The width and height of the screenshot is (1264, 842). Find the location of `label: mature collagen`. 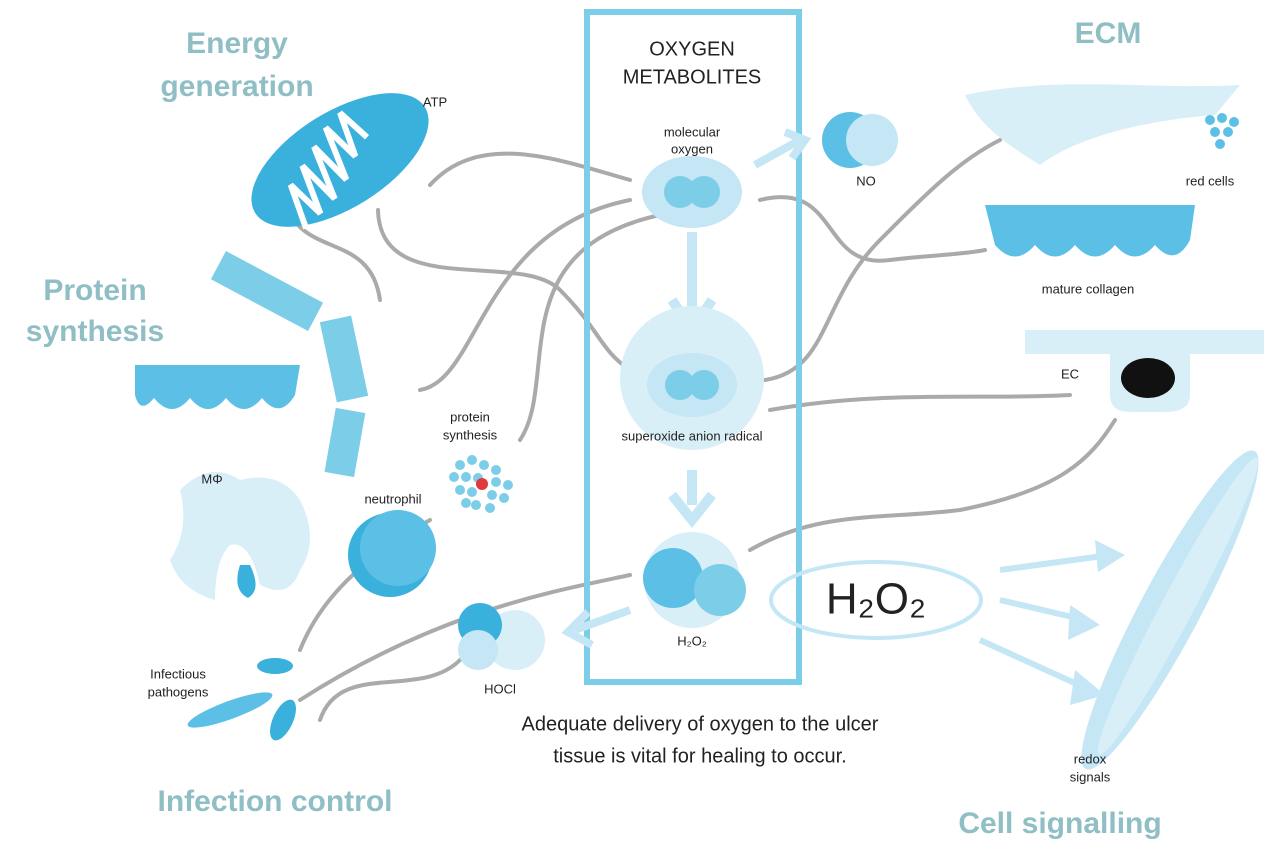

label: mature collagen is located at coordinates (1088, 288).